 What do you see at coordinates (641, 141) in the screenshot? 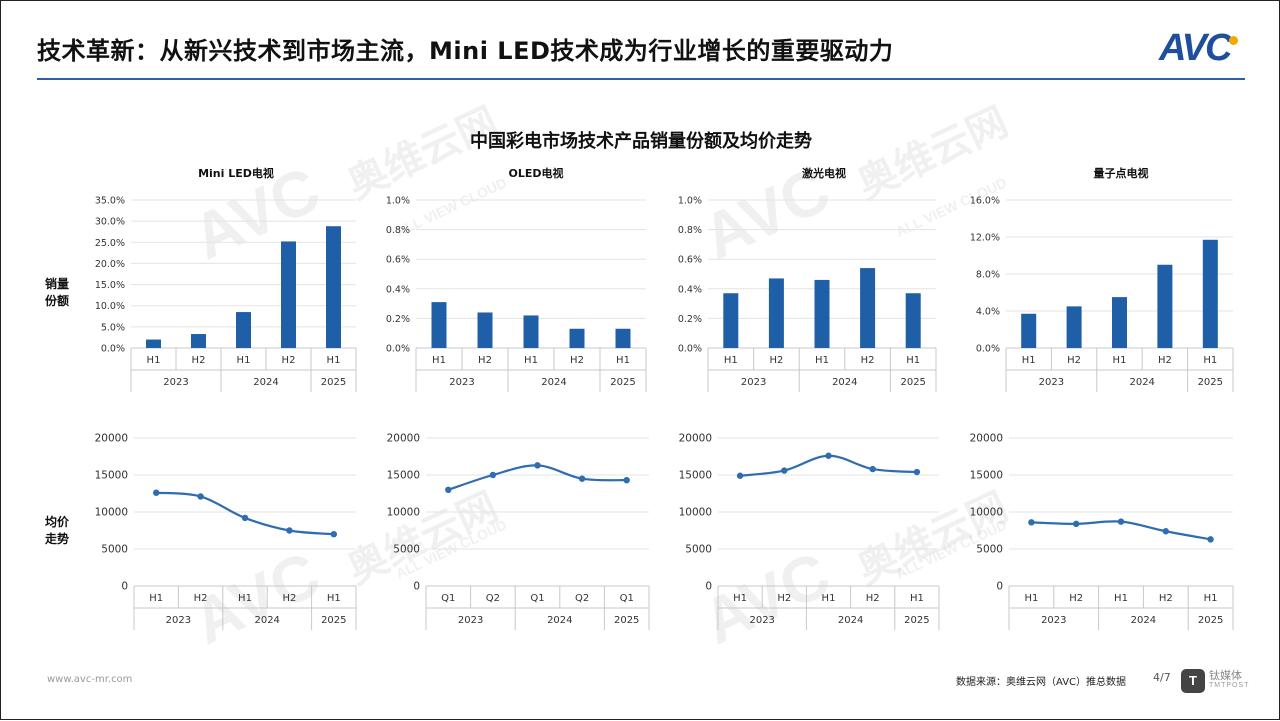
I see `chart-main-title: 中国彩电市场技术产品销量份额及均价走势` at bounding box center [641, 141].